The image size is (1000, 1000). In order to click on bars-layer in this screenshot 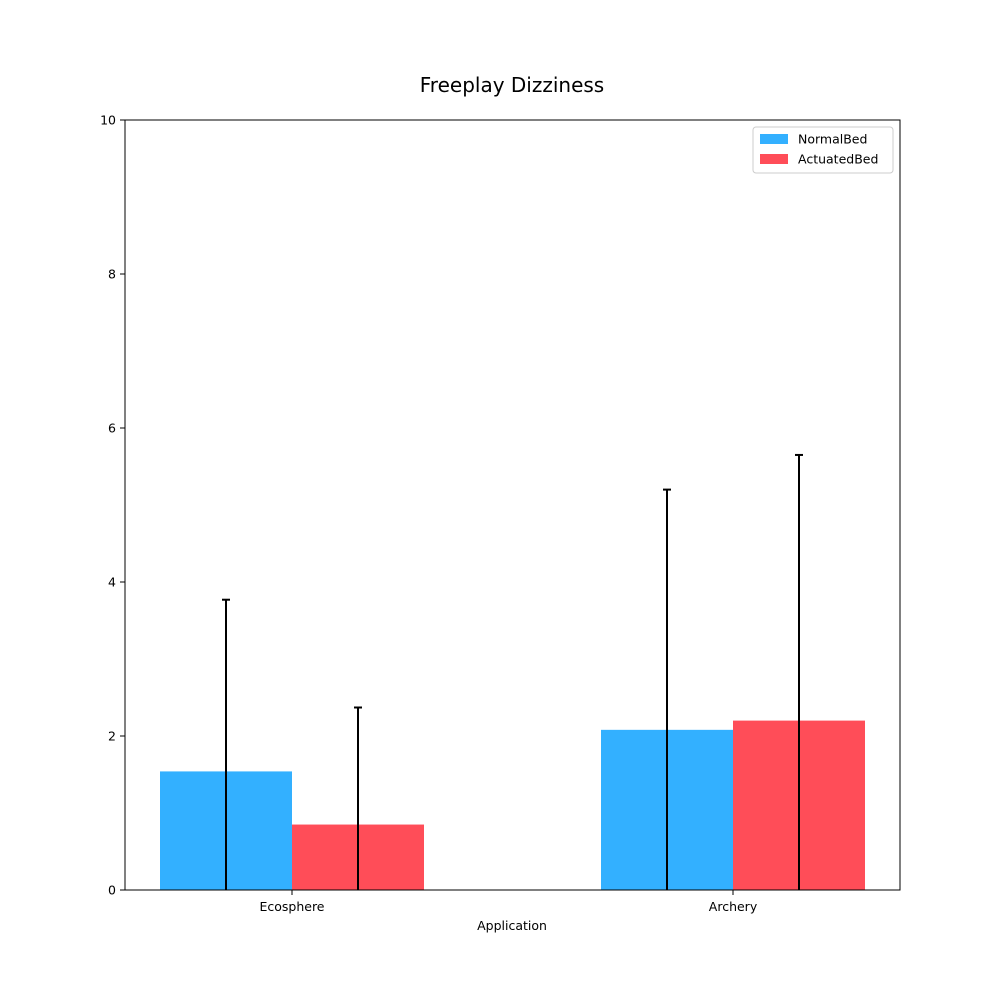, I will do `click(512, 805)`.